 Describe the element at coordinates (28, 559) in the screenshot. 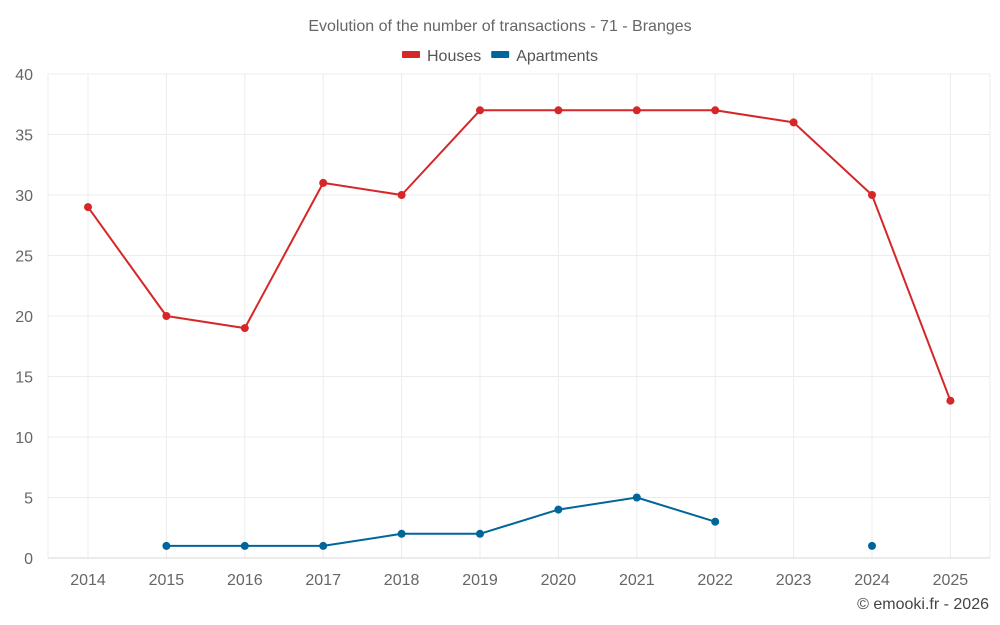

I see `y-tick-label: 0` at that location.